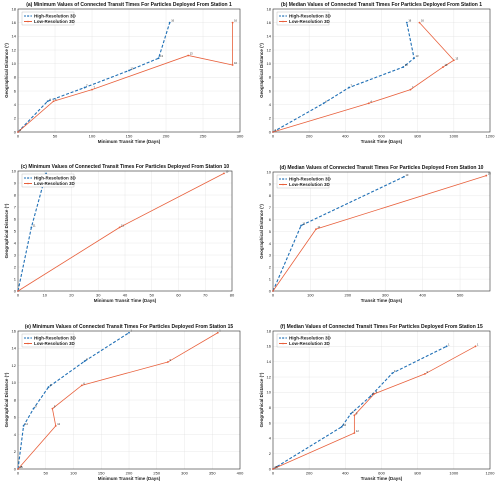  Describe the element at coordinates (15, 118) in the screenshot. I see `y-tick-label: 2` at that location.